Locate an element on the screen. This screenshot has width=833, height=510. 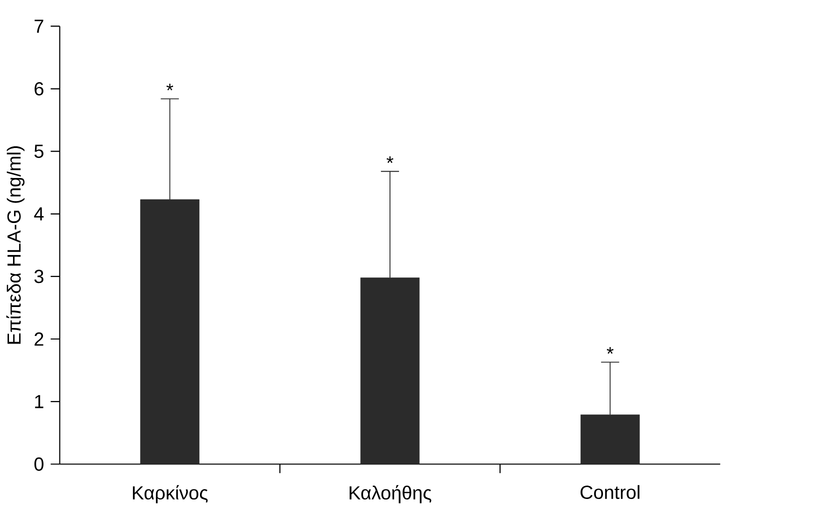
y-axis-title: Επίπεδα HLA-G (ng/ml) is located at coordinates (15, 245).